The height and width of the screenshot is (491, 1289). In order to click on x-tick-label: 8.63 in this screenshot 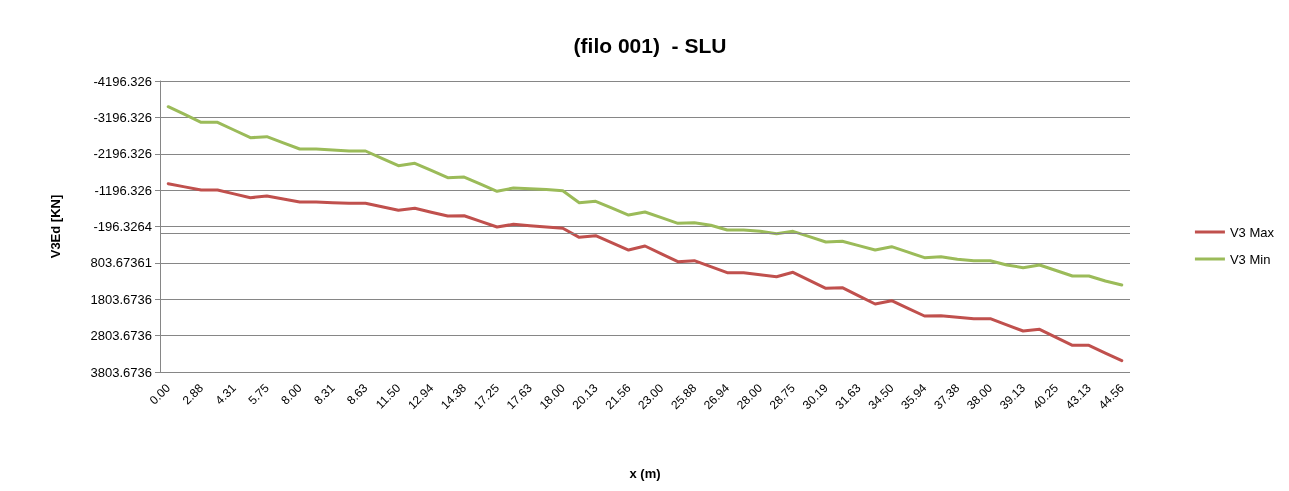, I will do `click(357, 394)`.